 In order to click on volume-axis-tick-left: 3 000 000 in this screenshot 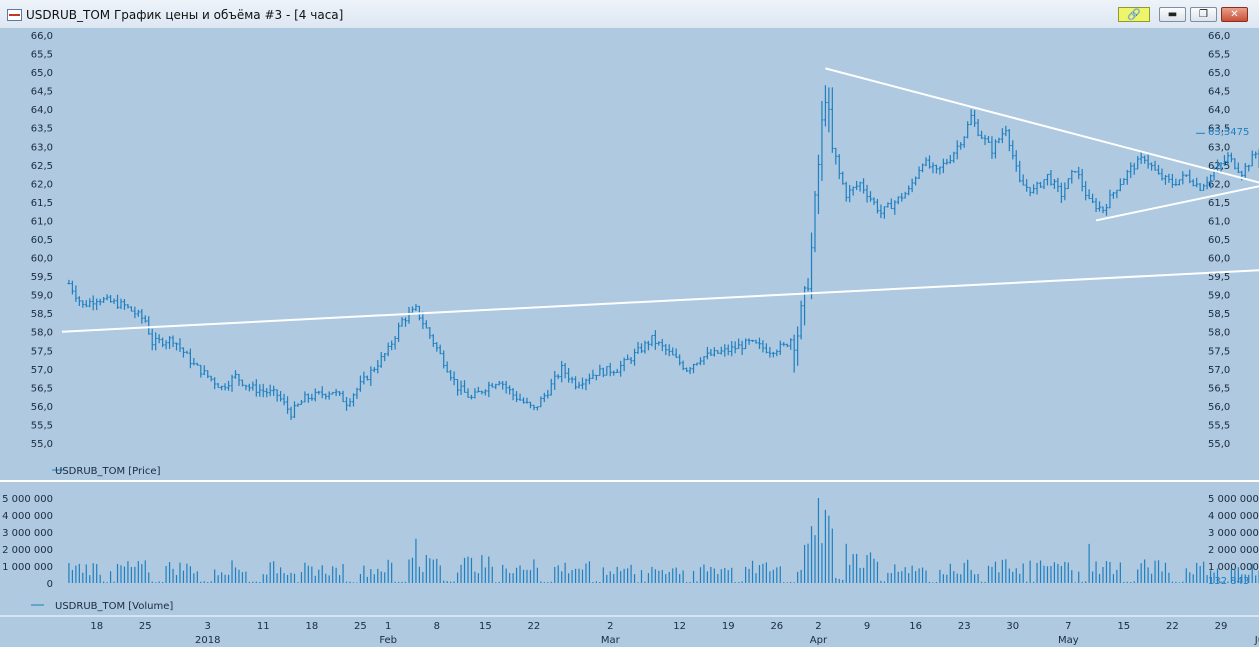, I will do `click(27, 533)`.